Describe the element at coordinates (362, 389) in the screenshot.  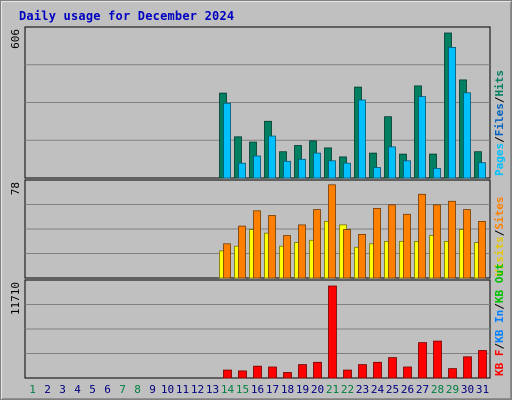
I see `x-tick-label-day-23: 23` at that location.